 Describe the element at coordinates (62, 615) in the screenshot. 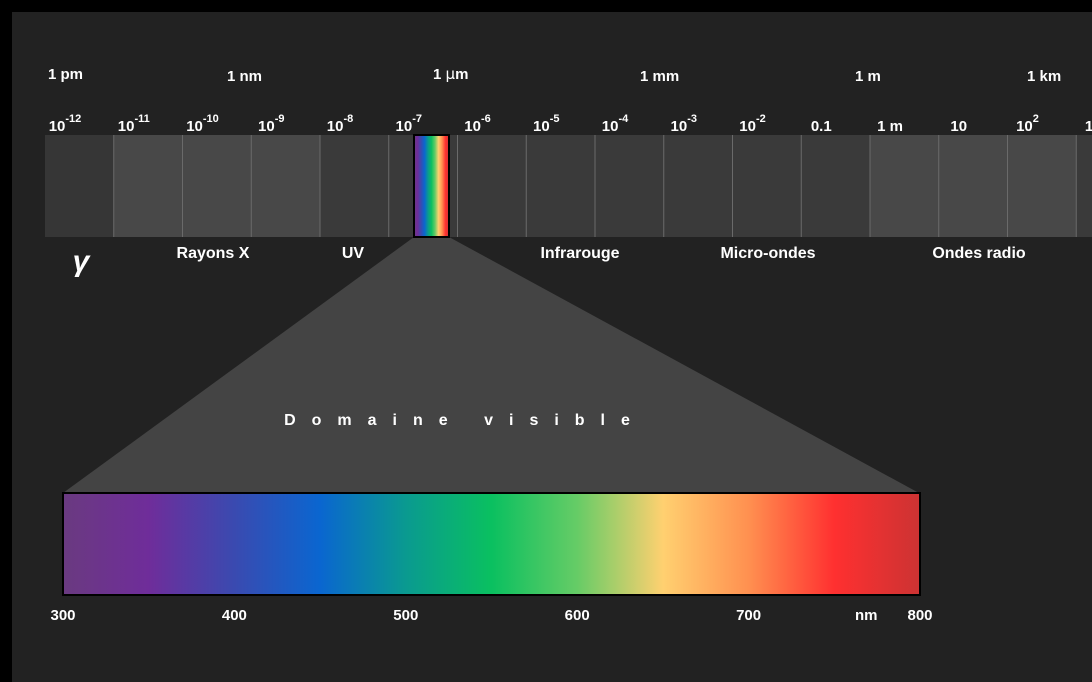

I see `visible-axis-tick-label: 300` at that location.